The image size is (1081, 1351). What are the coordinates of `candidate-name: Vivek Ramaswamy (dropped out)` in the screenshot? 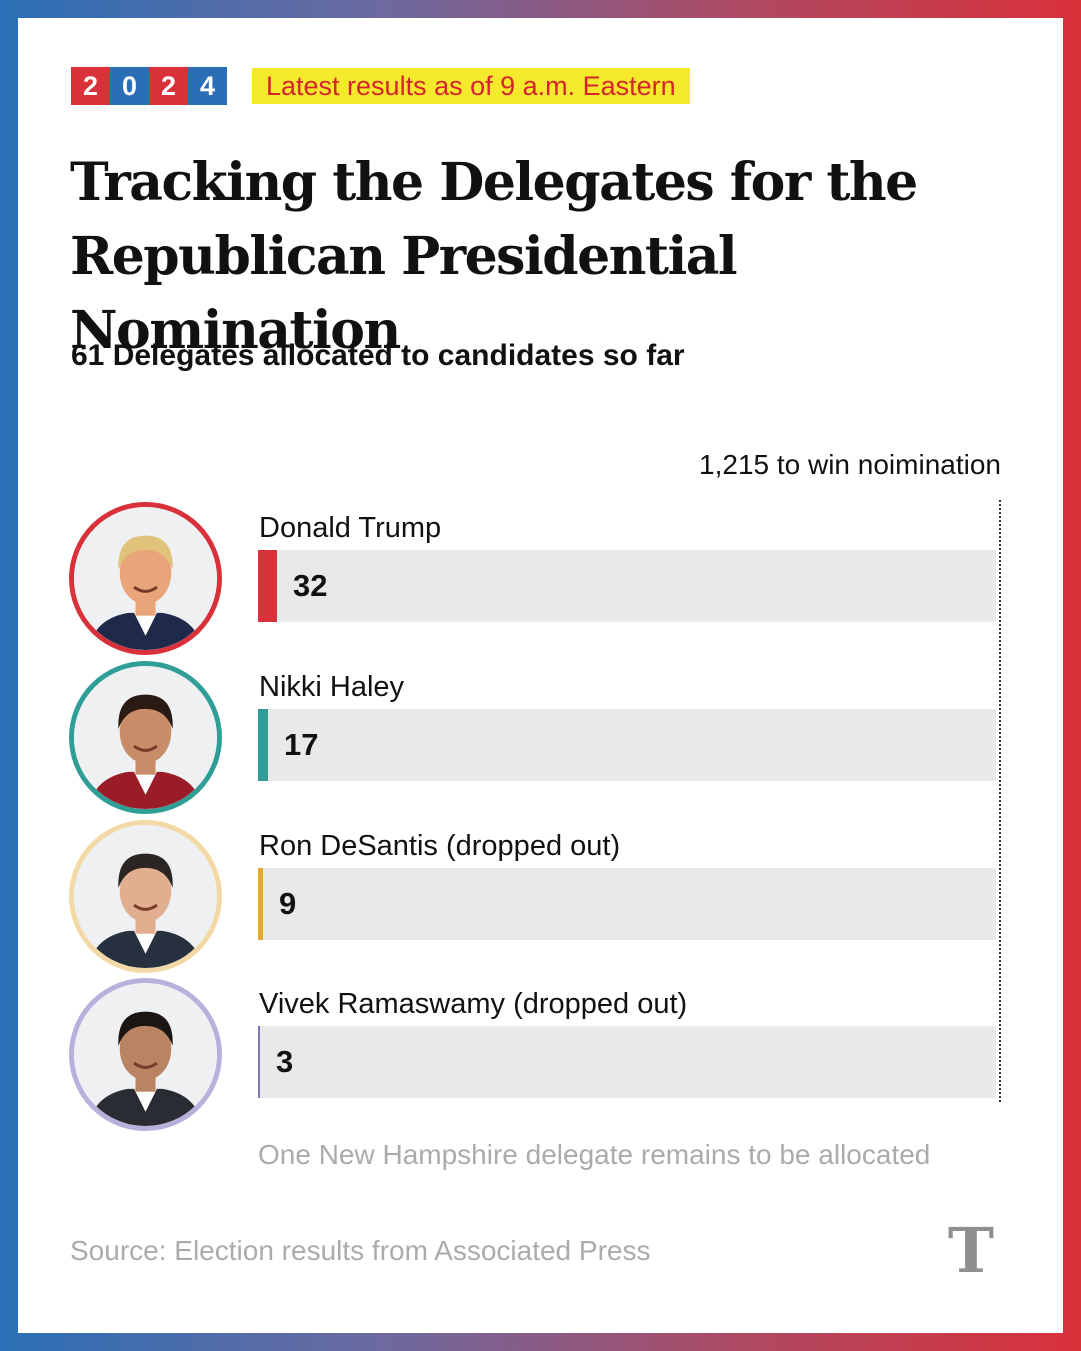 It's located at (473, 1004).